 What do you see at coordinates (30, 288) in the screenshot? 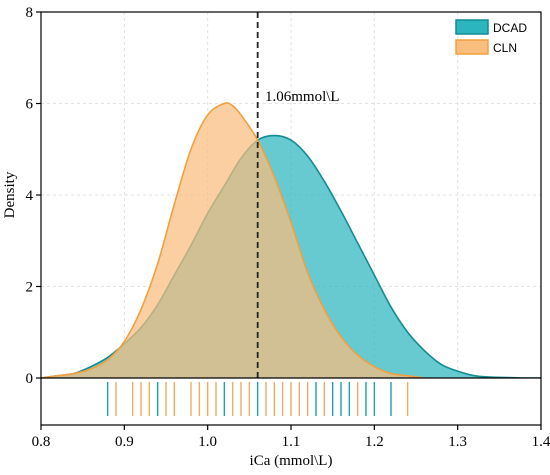
I see `y-tick-label: 2` at bounding box center [30, 288].